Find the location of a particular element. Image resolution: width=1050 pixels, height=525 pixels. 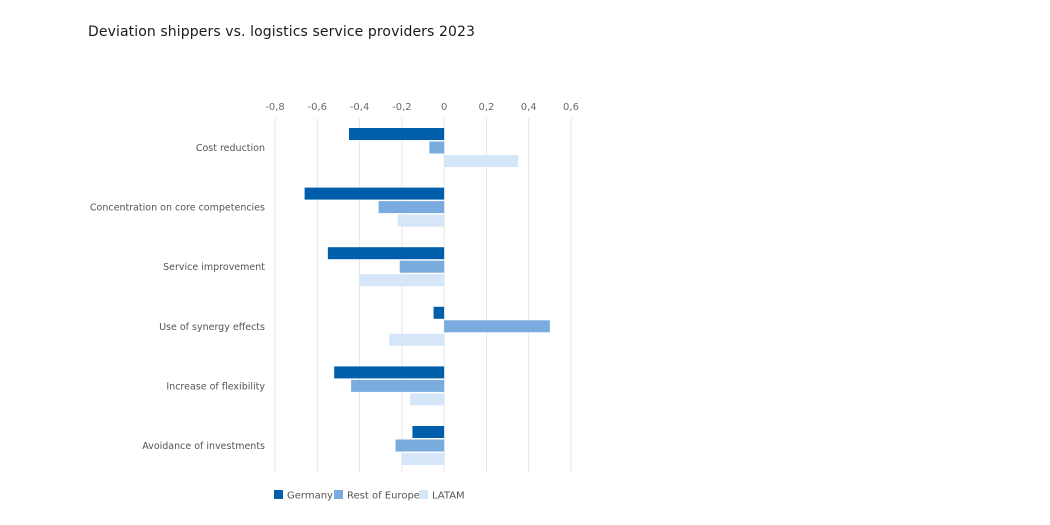

x-tick-label: 0,2 is located at coordinates (486, 107).